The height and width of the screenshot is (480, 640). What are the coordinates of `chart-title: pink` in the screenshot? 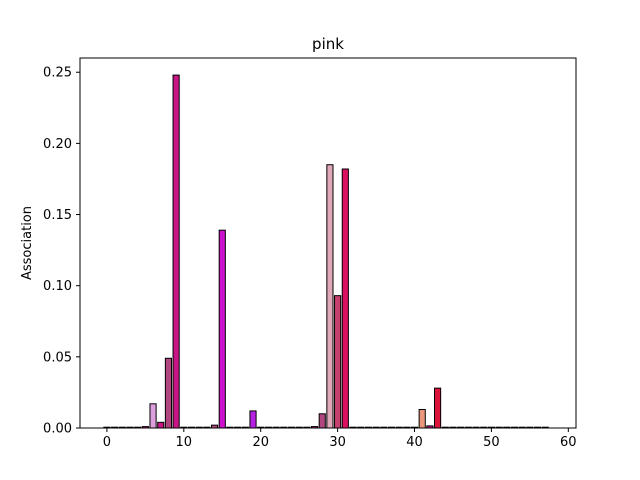 It's located at (328, 44).